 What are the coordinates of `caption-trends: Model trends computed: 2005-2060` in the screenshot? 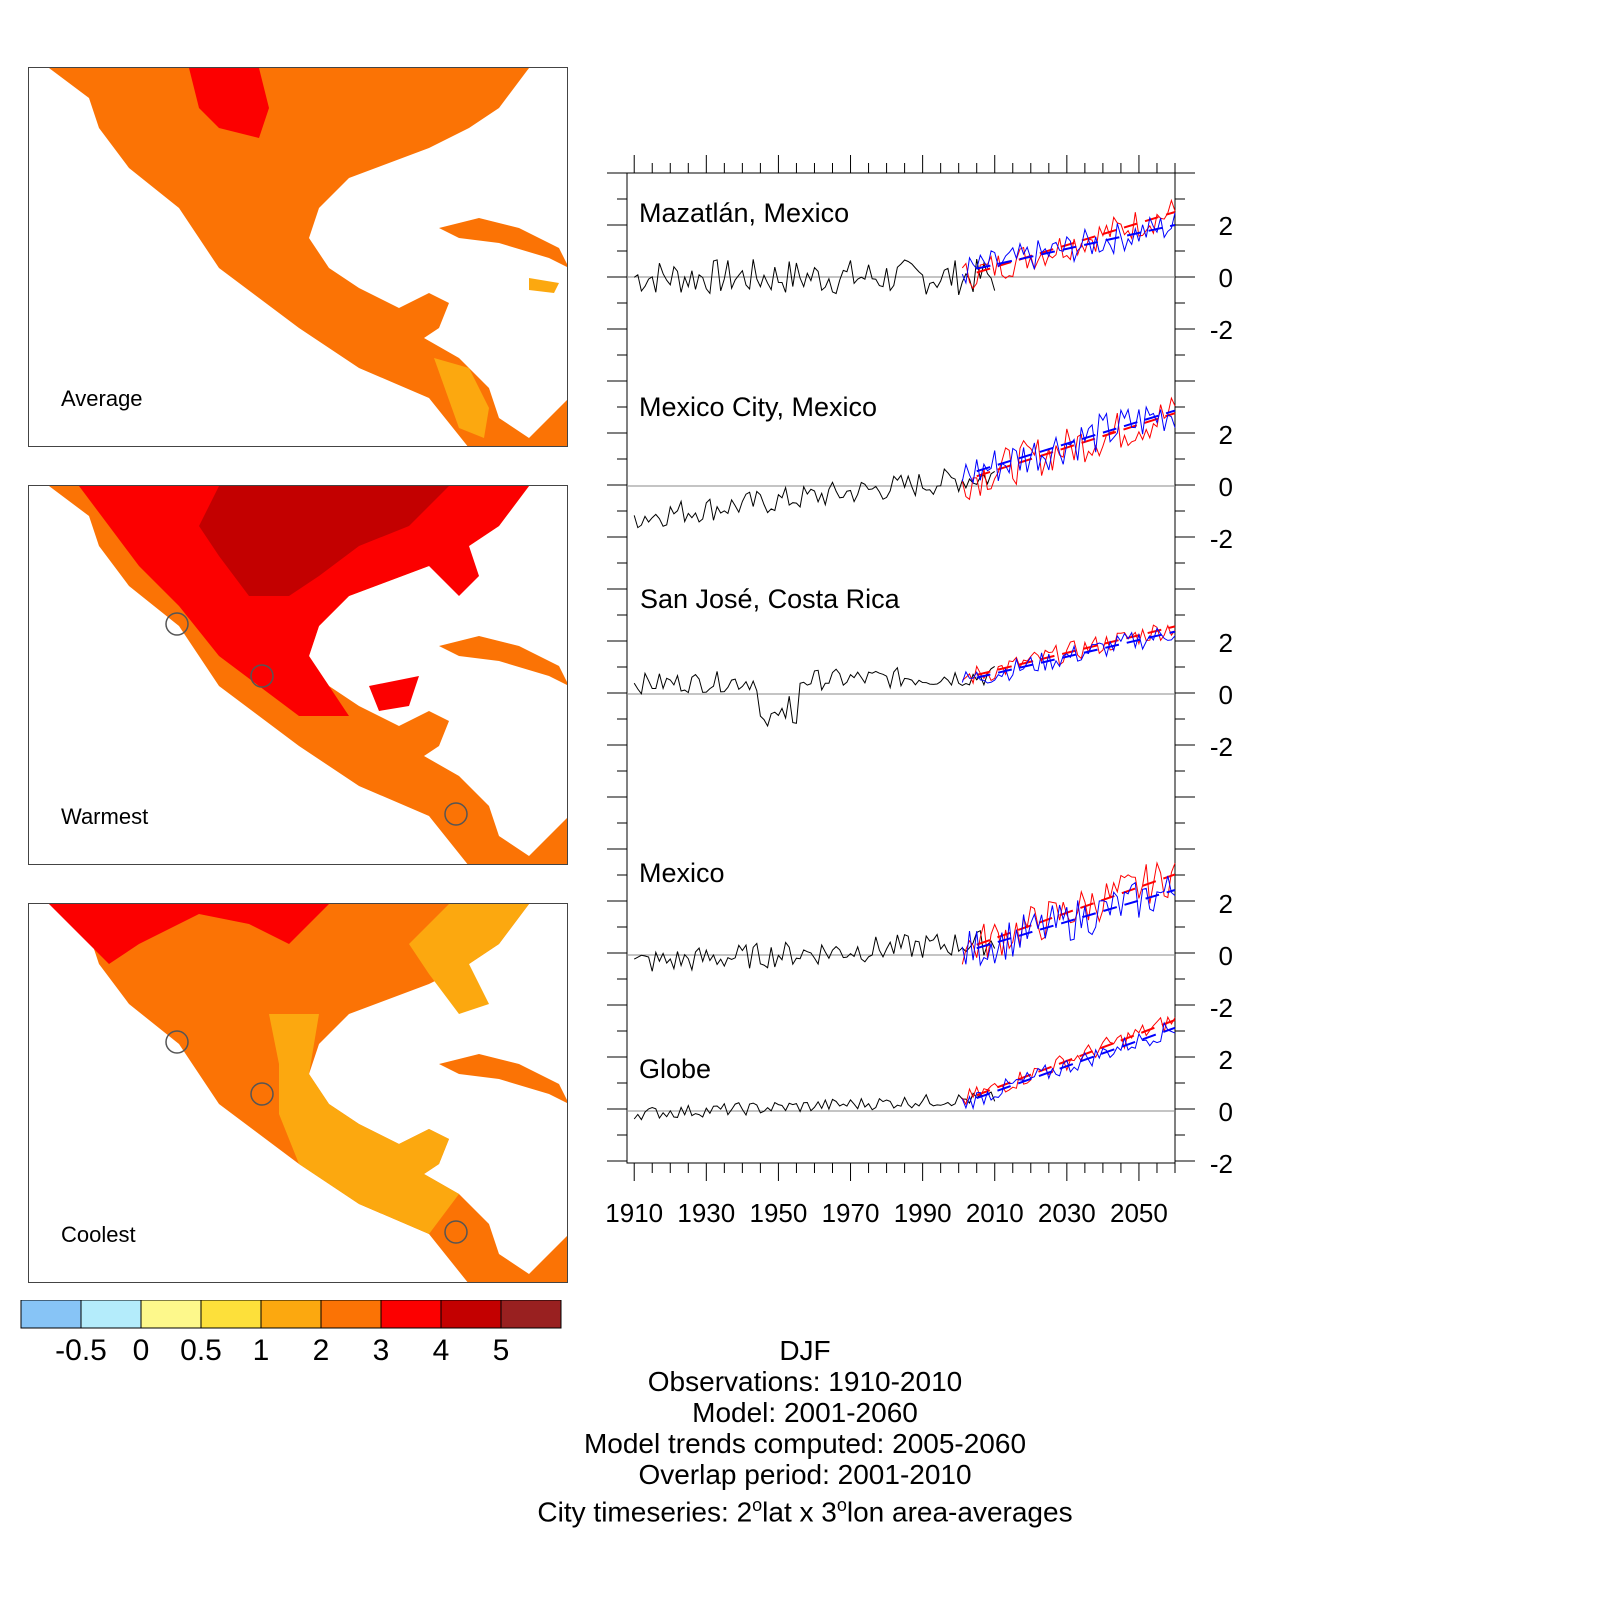 It's located at (805, 1443).